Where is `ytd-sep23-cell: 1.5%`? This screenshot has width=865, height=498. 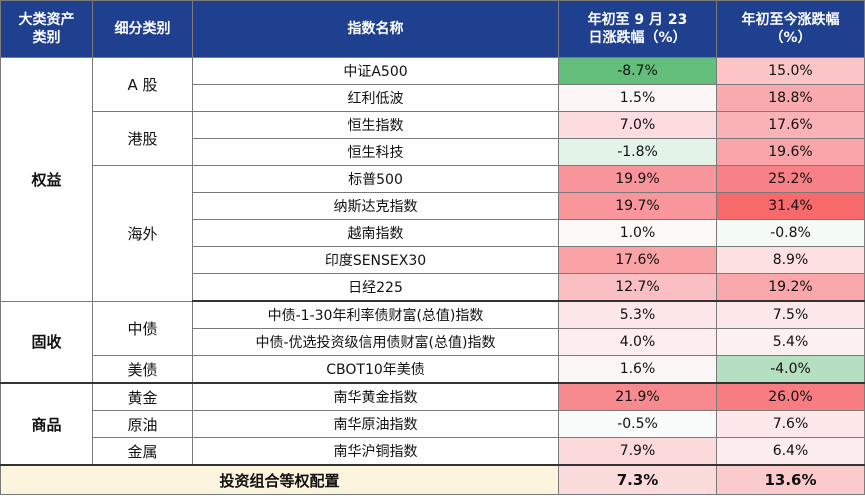 ytd-sep23-cell: 1.5% is located at coordinates (637, 98).